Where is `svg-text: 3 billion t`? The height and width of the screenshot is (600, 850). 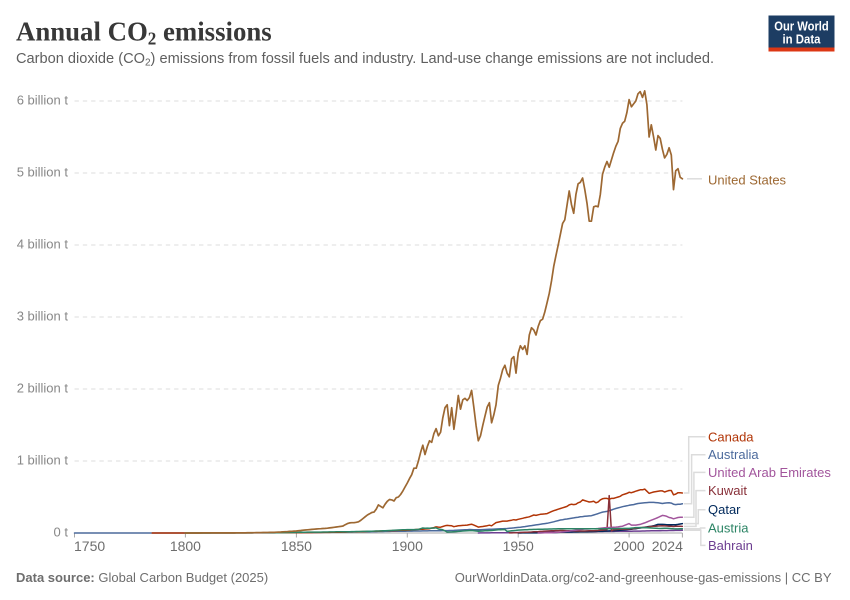
svg-text: 3 billion t is located at coordinates (43, 316).